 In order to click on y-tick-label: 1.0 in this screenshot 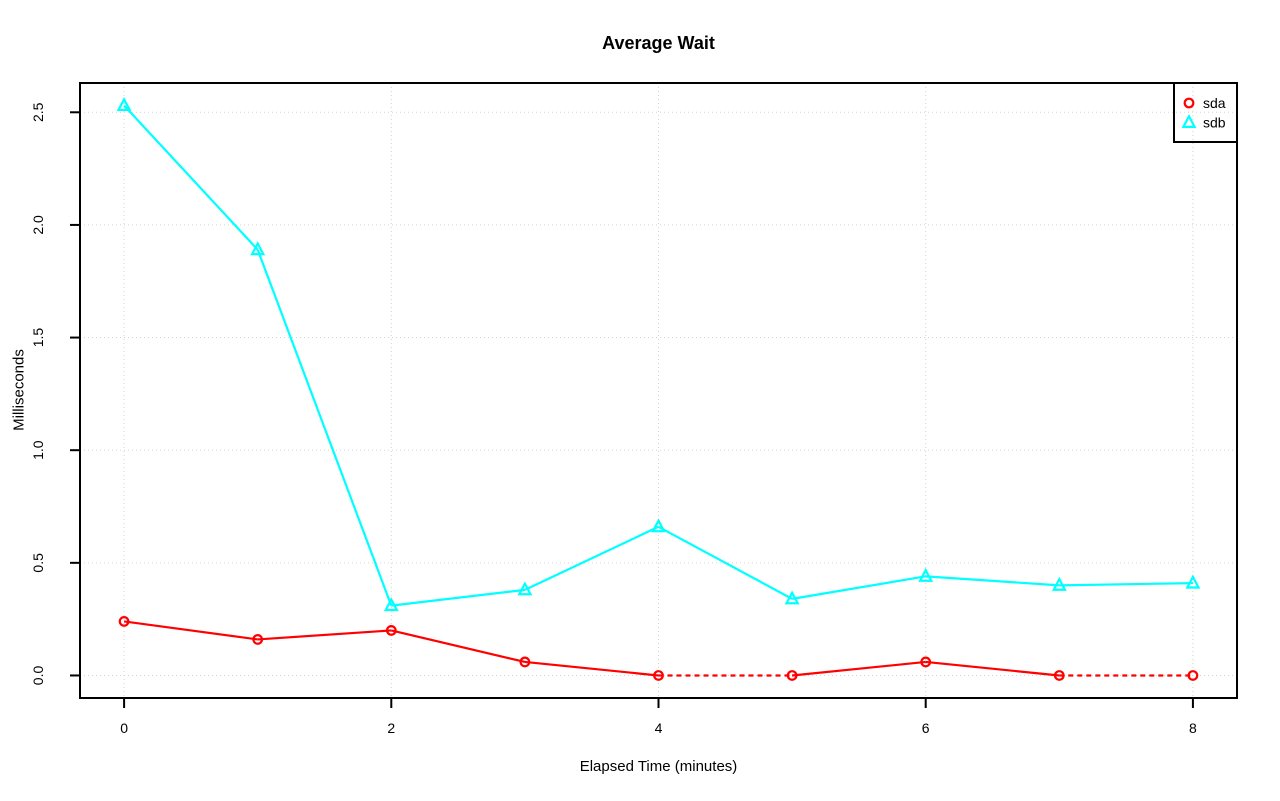, I will do `click(38, 450)`.